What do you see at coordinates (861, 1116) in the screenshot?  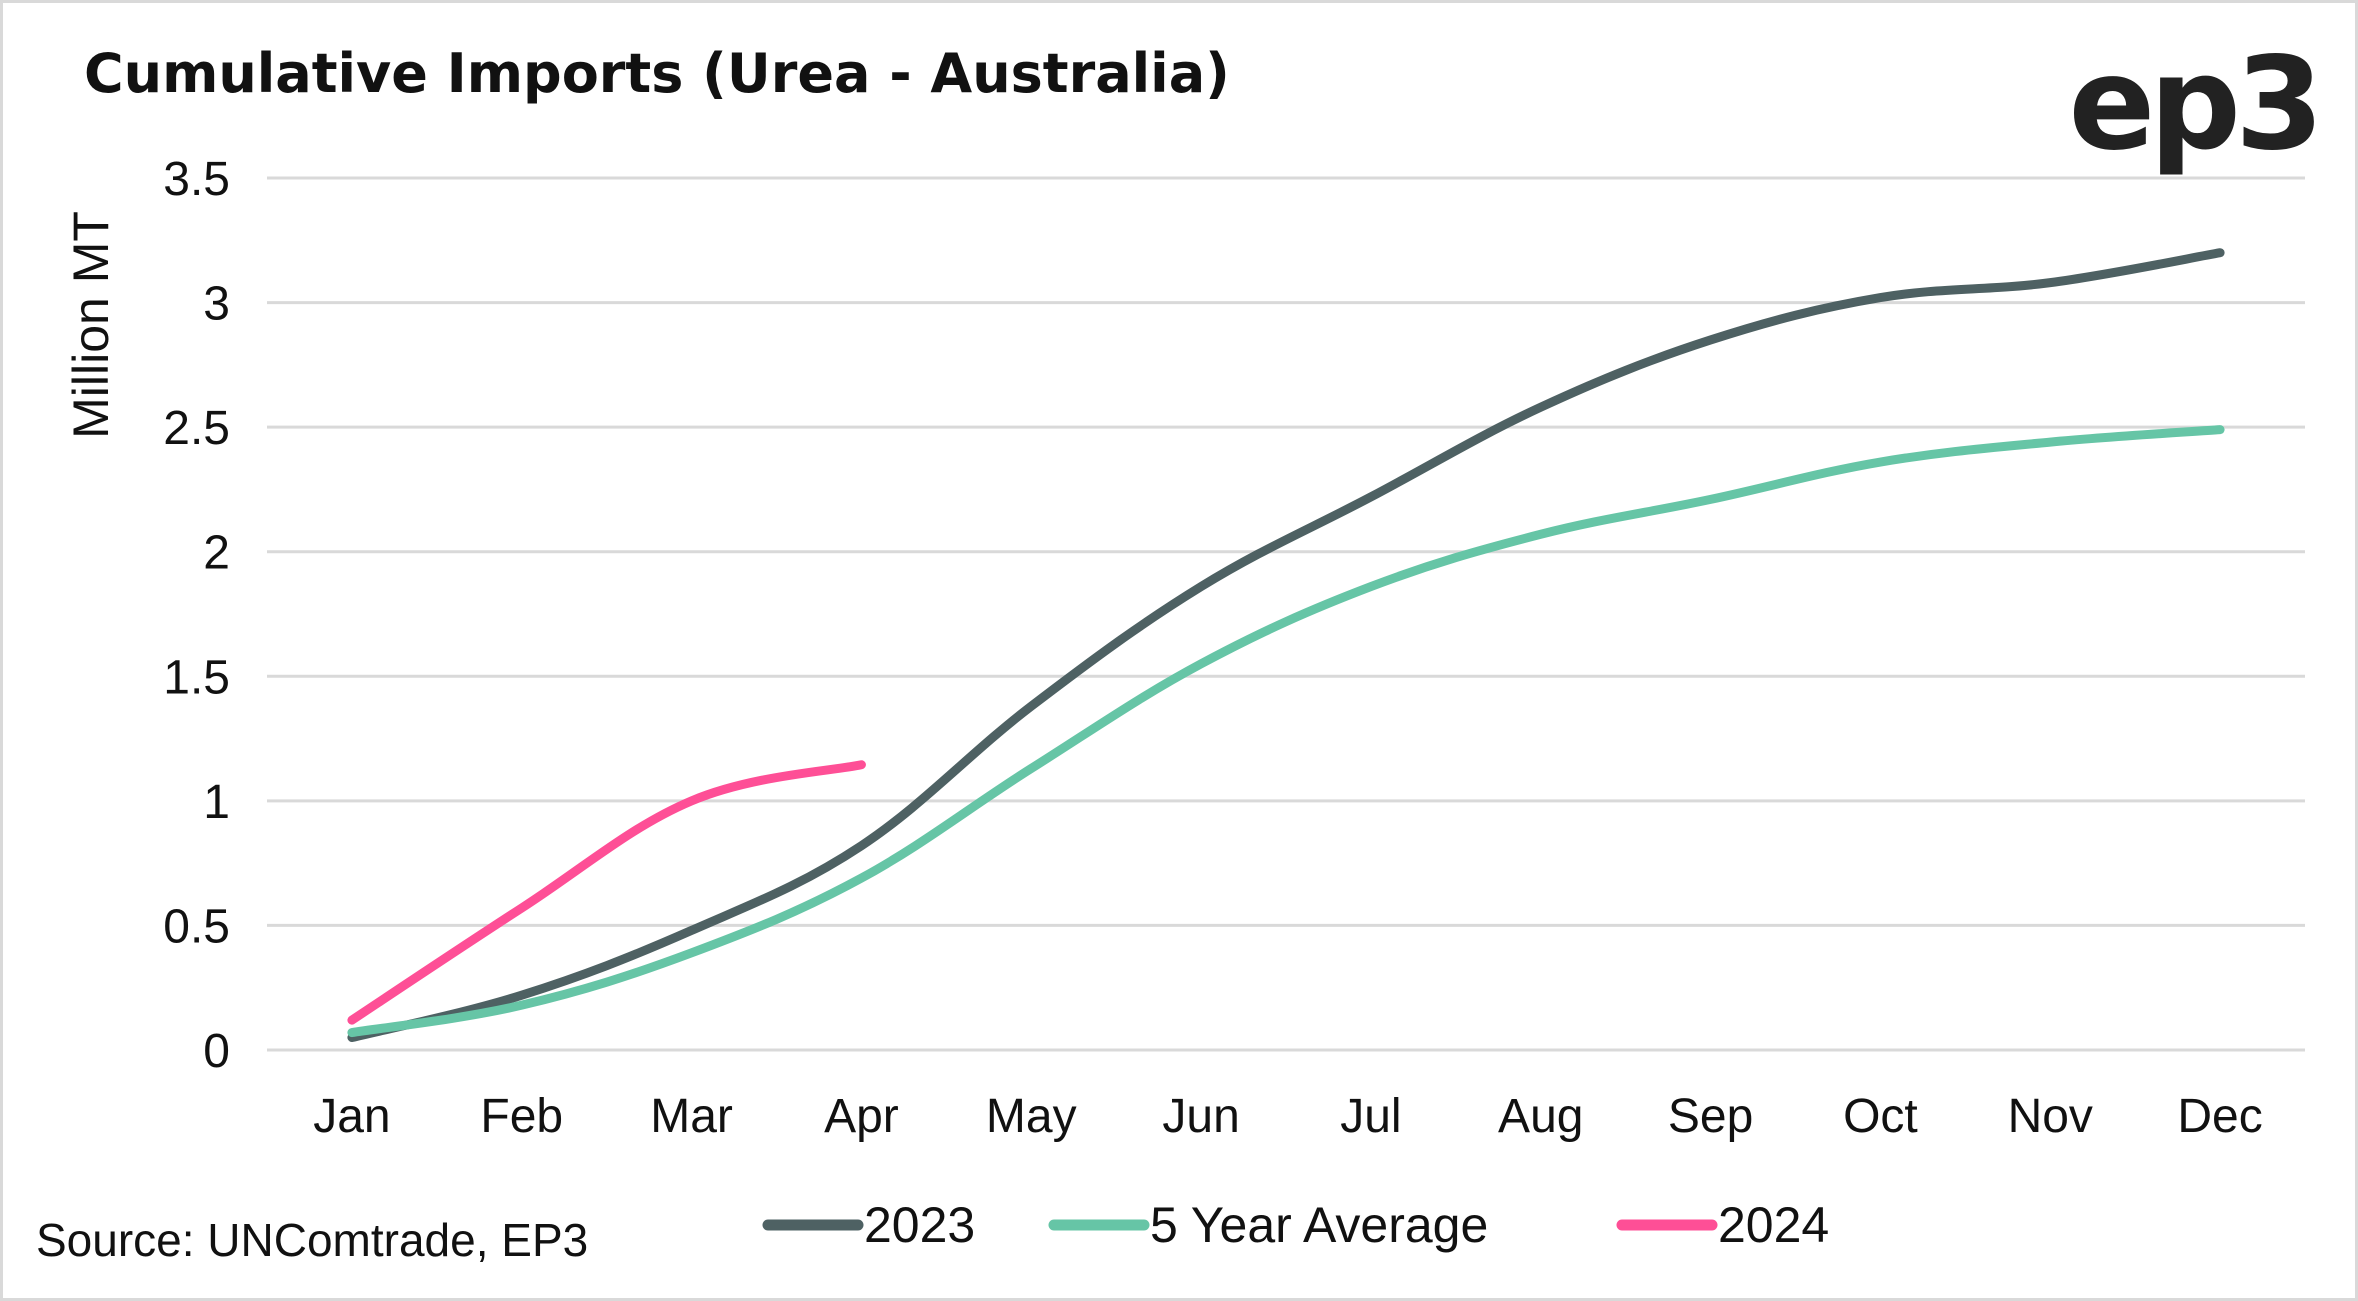 I see `x-tick-label: Apr` at bounding box center [861, 1116].